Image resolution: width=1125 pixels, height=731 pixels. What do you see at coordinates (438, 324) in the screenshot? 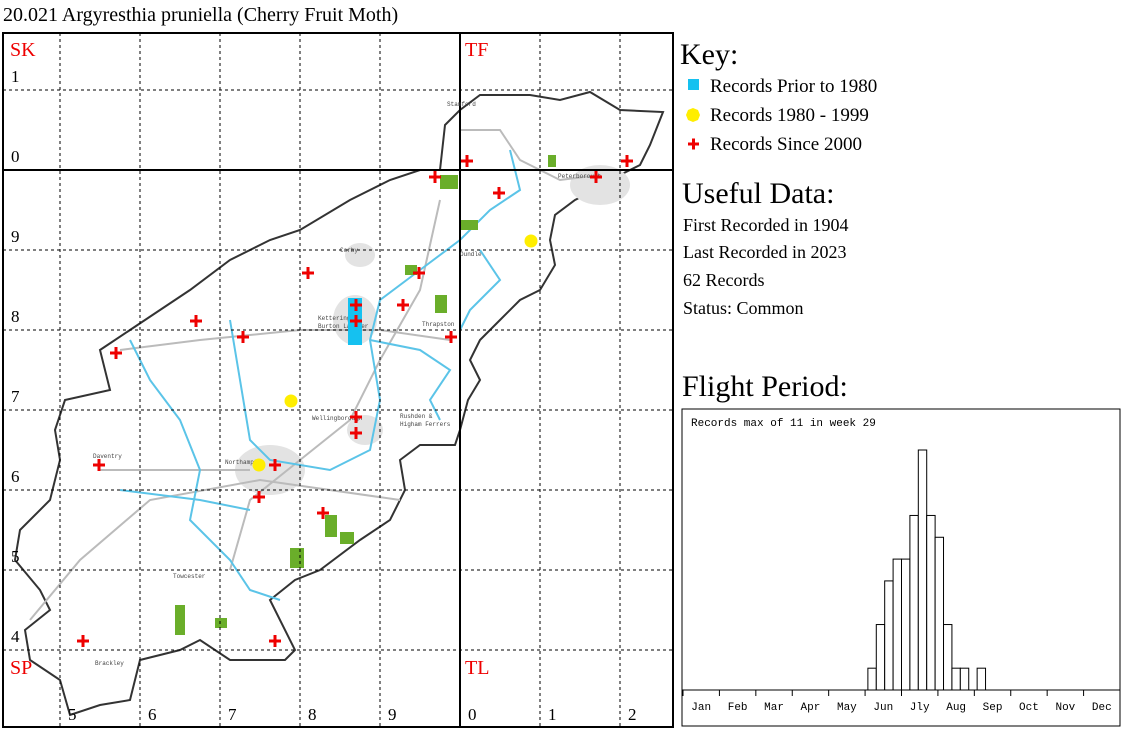
I see `town-label: Thrapston` at bounding box center [438, 324].